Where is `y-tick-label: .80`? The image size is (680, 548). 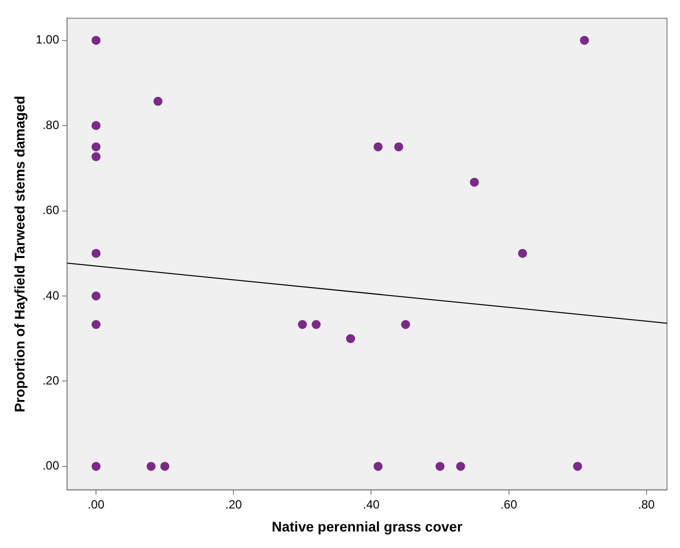
y-tick-label: .80 is located at coordinates (51, 125).